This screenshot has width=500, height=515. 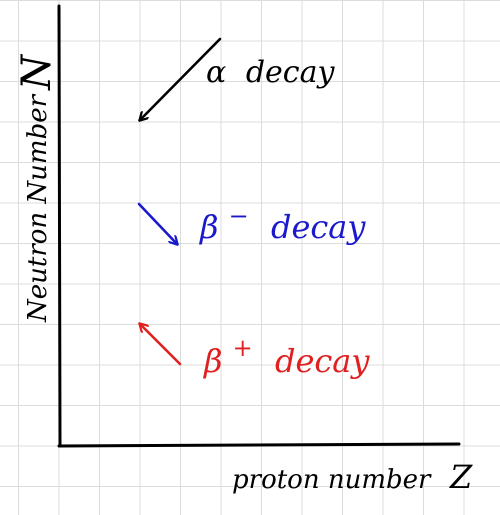 What do you see at coordinates (213, 361) in the screenshot?
I see `beta-plus-symbol: β` at bounding box center [213, 361].